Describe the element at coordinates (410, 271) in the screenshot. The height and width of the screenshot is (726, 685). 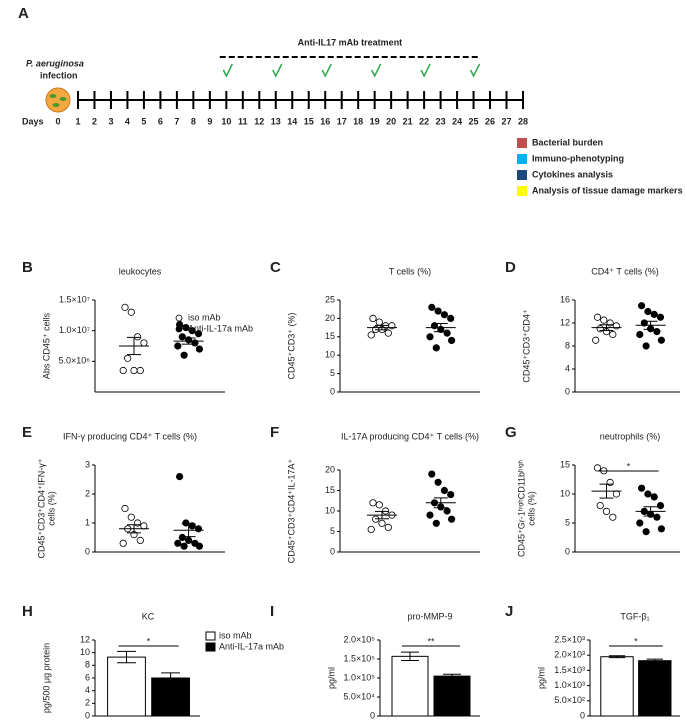
I see `chart-title: T cells (%)` at that location.